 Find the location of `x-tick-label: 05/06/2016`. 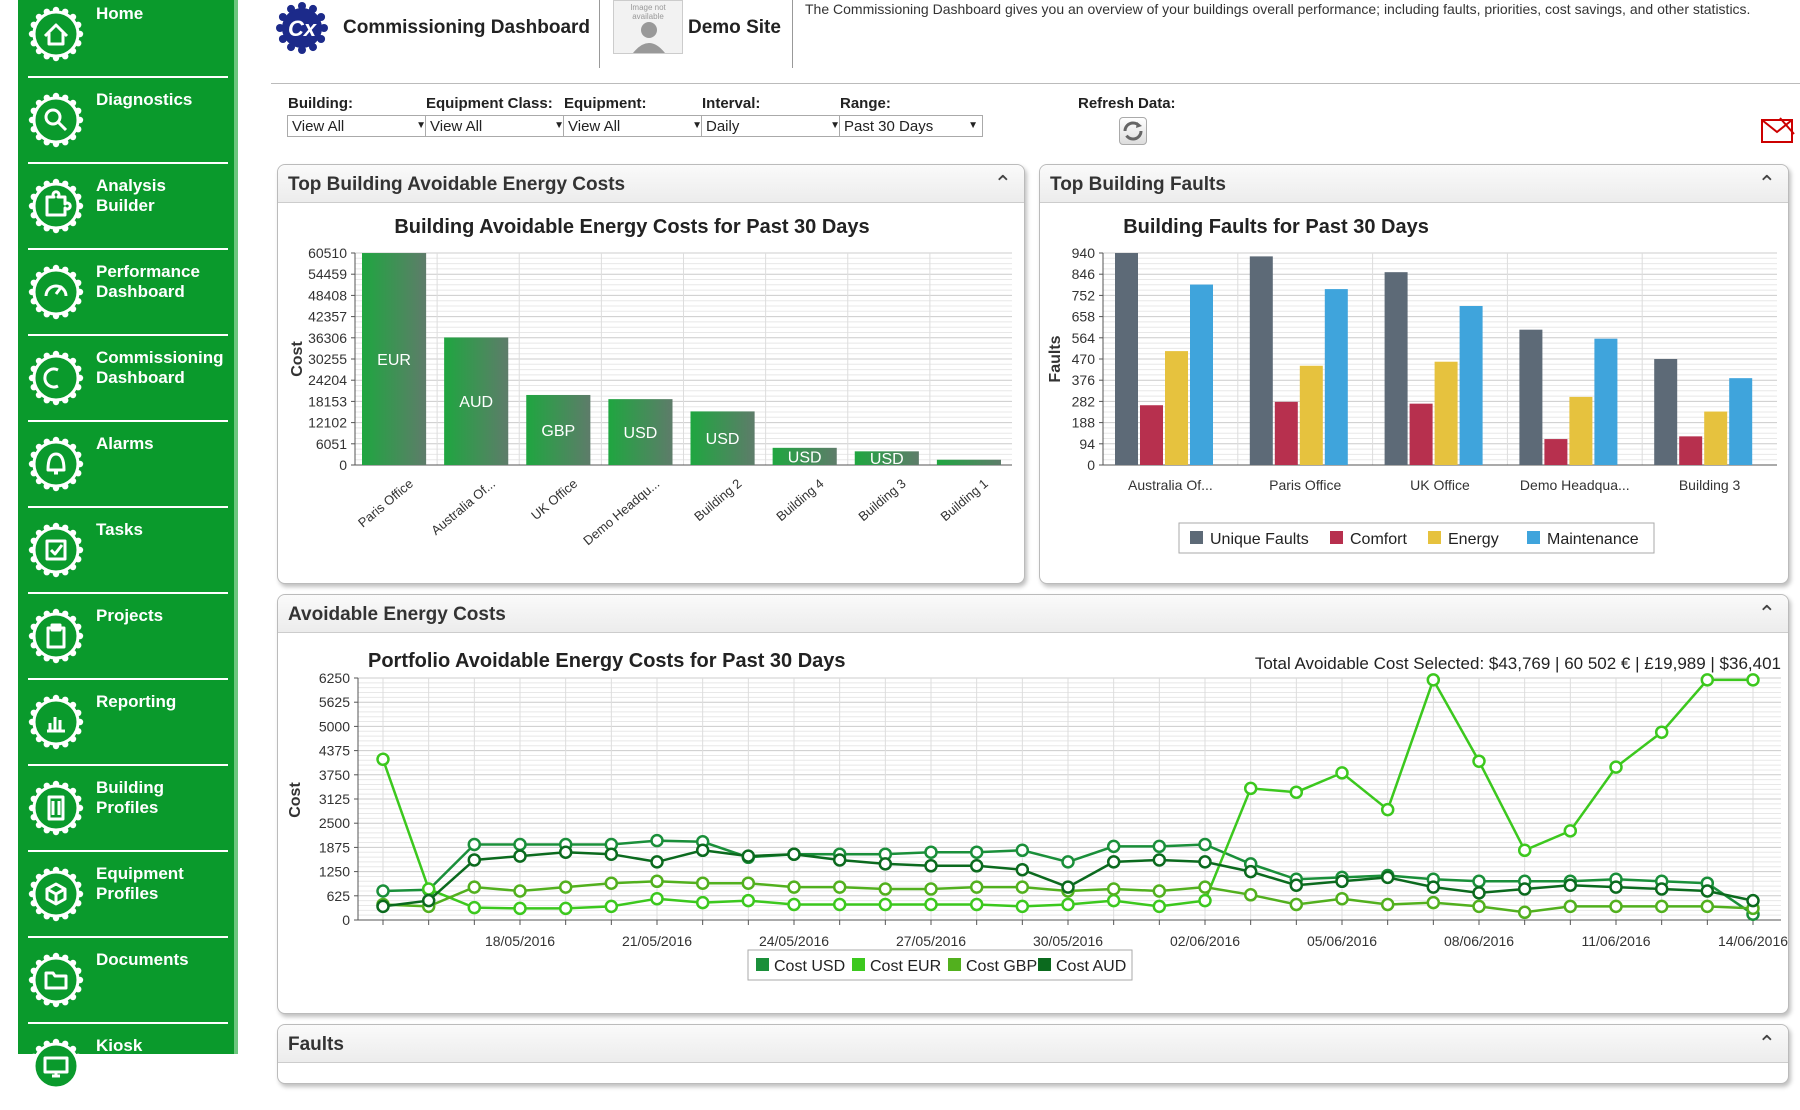

x-tick-label: 05/06/2016 is located at coordinates (1342, 941).